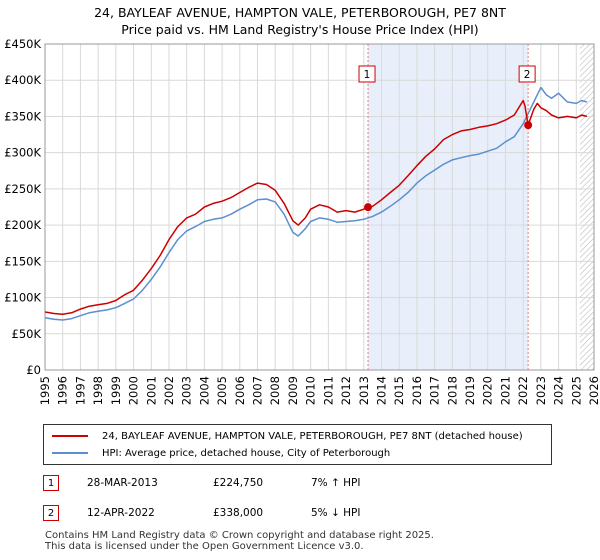 This screenshot has height=560, width=600. I want to click on x-tick-label: 1998, so click(98, 390).